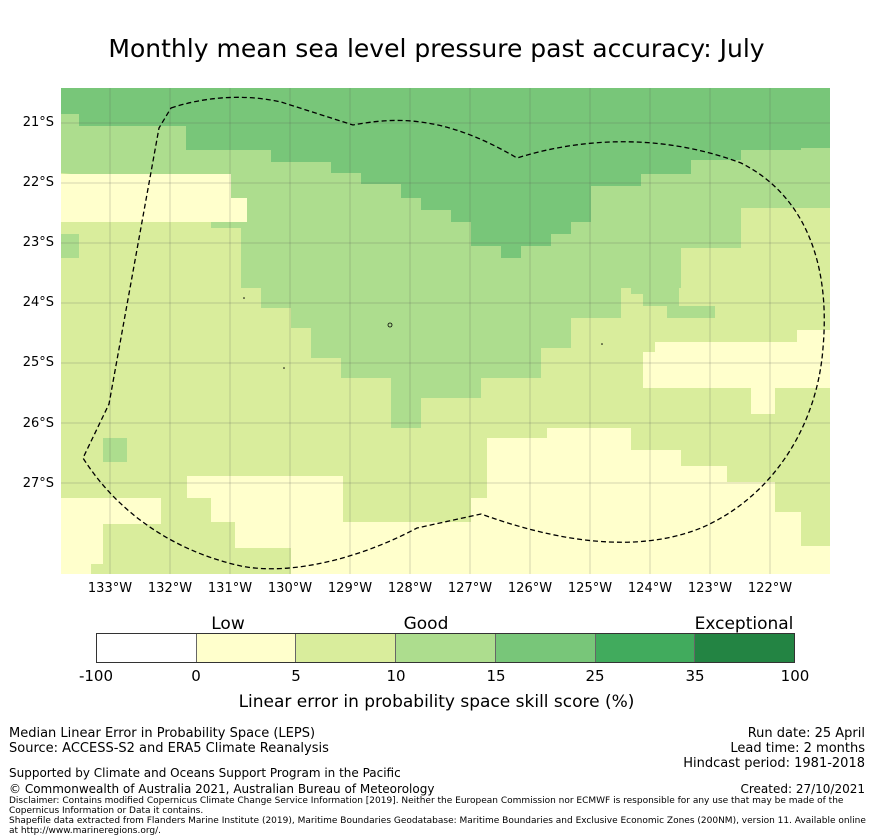 Image resolution: width=873 pixels, height=839 pixels. What do you see at coordinates (38, 302) in the screenshot?
I see `lat-label: 24°S` at bounding box center [38, 302].